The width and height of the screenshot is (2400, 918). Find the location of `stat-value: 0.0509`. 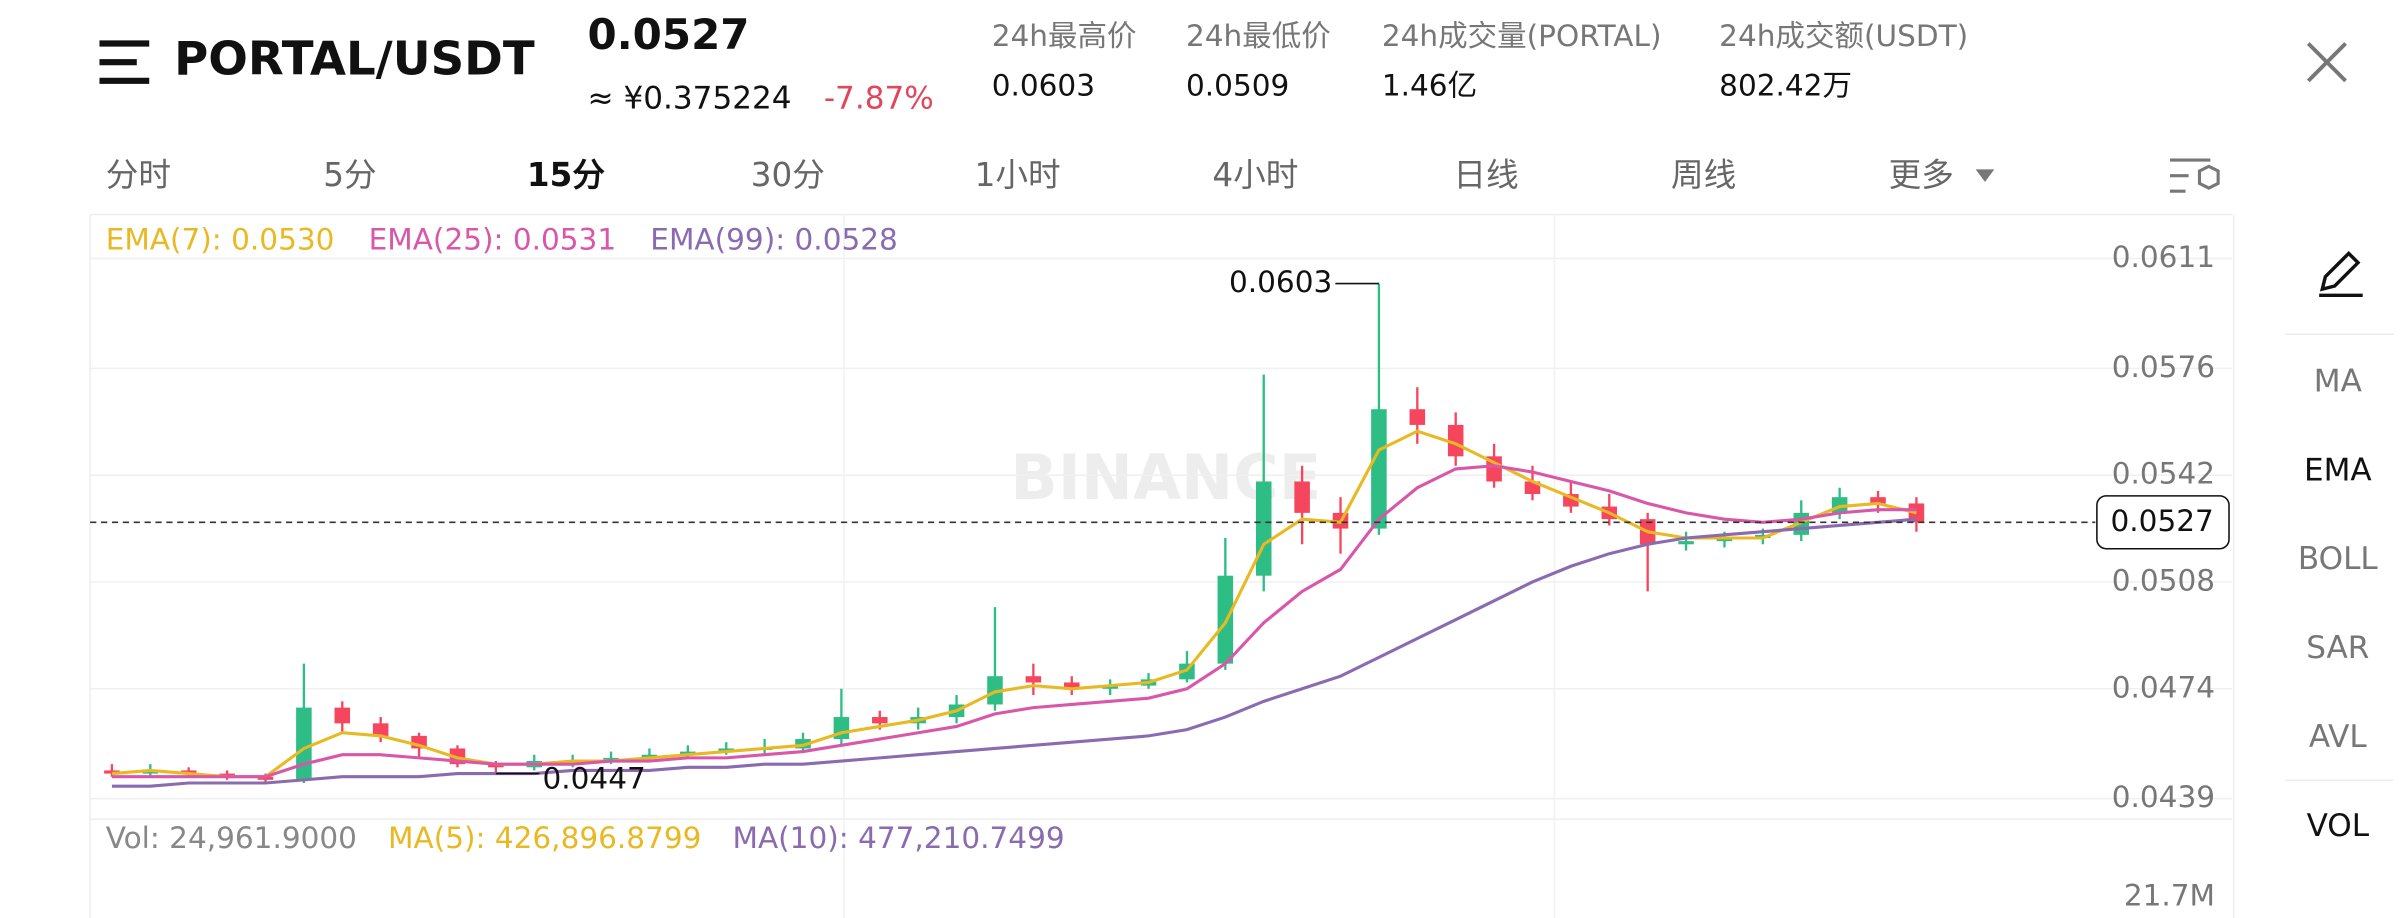

stat-value: 0.0509 is located at coordinates (1237, 86).